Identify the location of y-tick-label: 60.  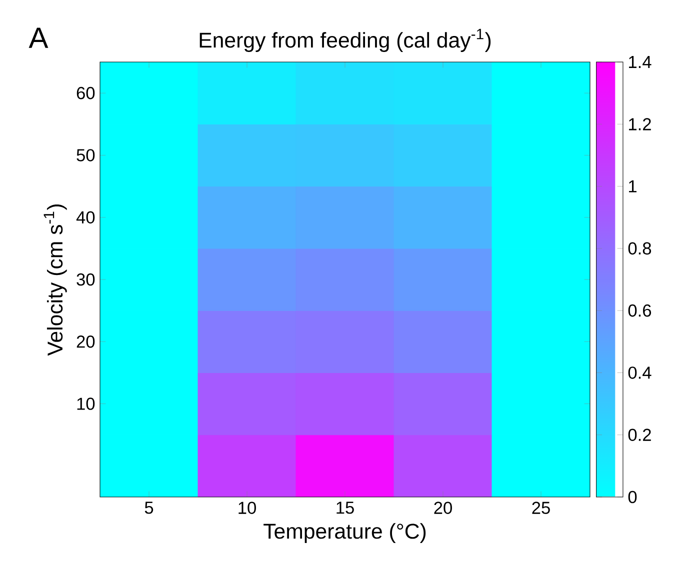
(85, 93).